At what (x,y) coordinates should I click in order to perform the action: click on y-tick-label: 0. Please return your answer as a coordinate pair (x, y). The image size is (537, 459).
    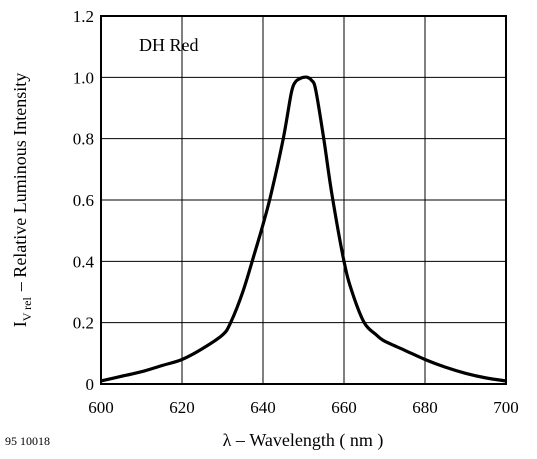
    Looking at the image, I should click on (90, 384).